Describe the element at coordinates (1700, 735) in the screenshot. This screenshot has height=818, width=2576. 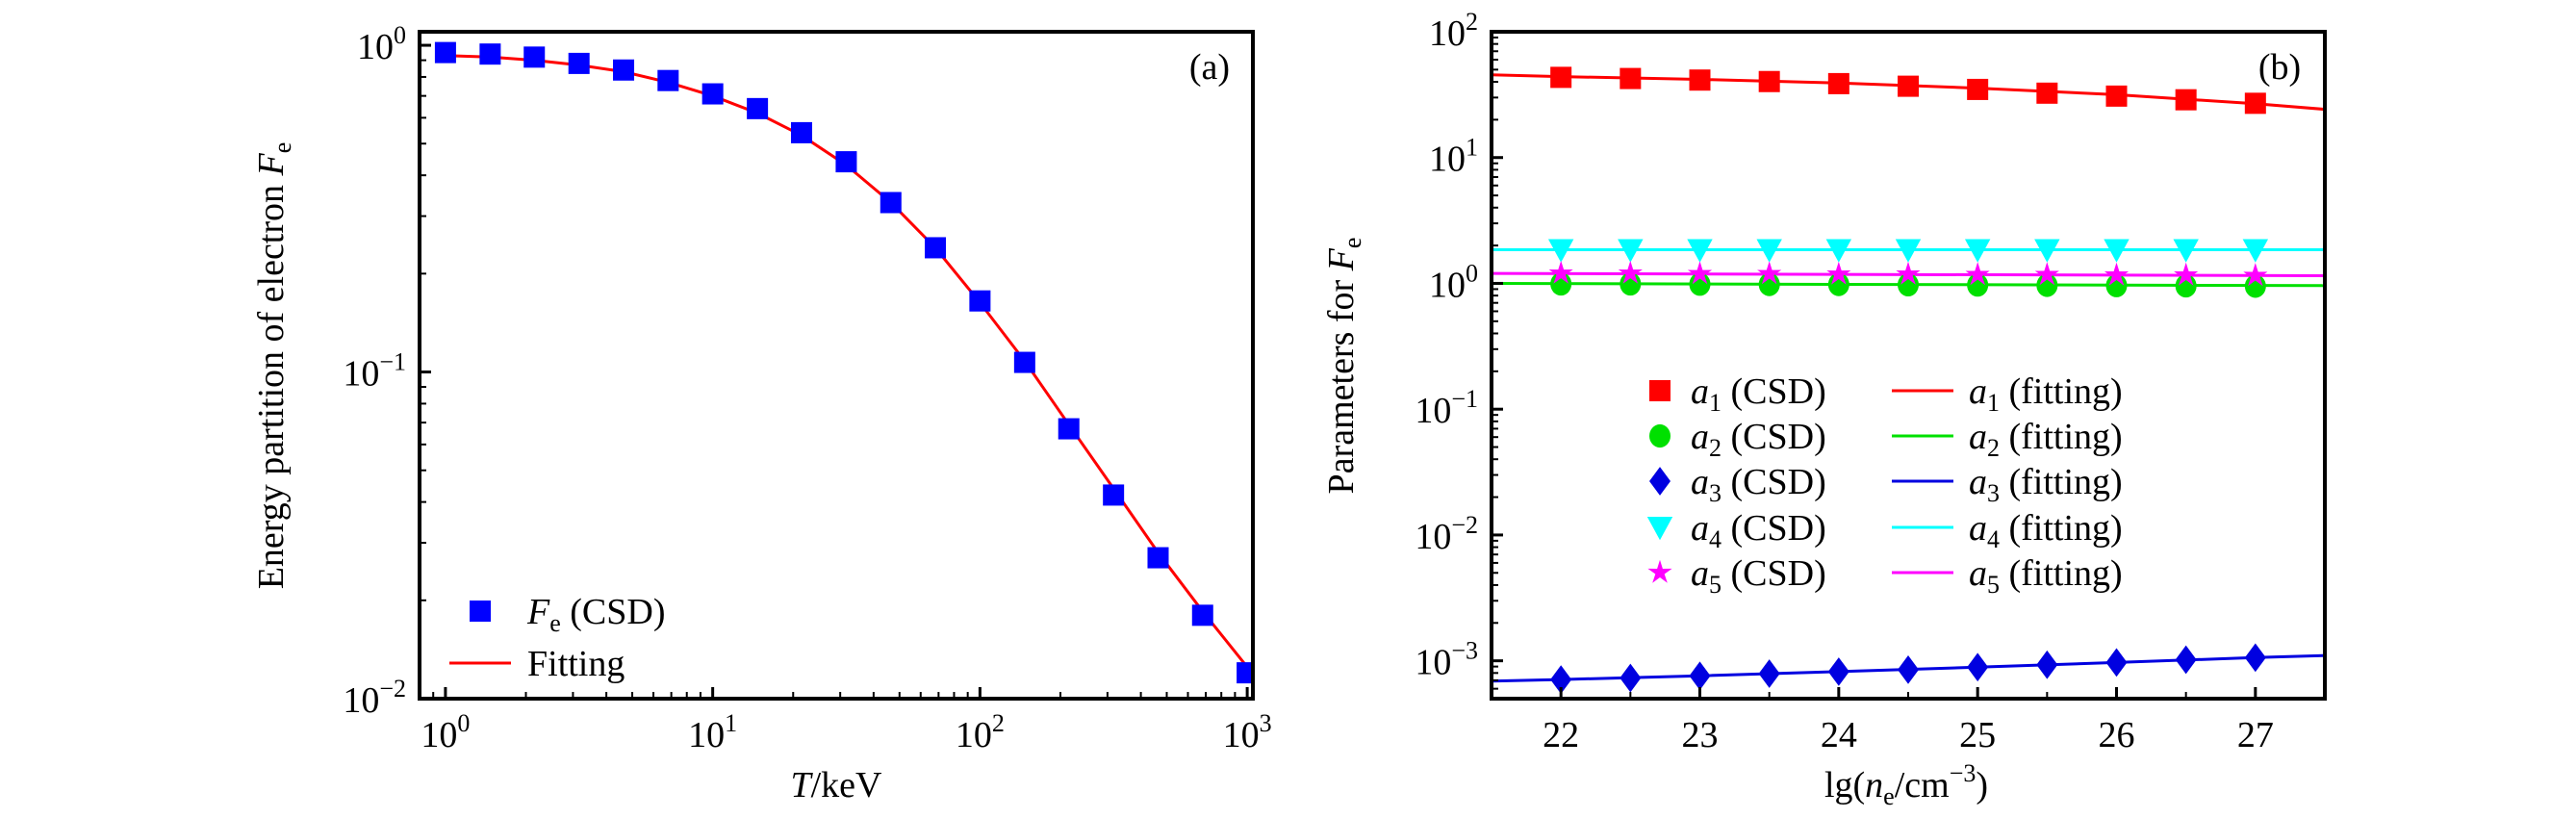
I see `x-tick-label: 23` at that location.